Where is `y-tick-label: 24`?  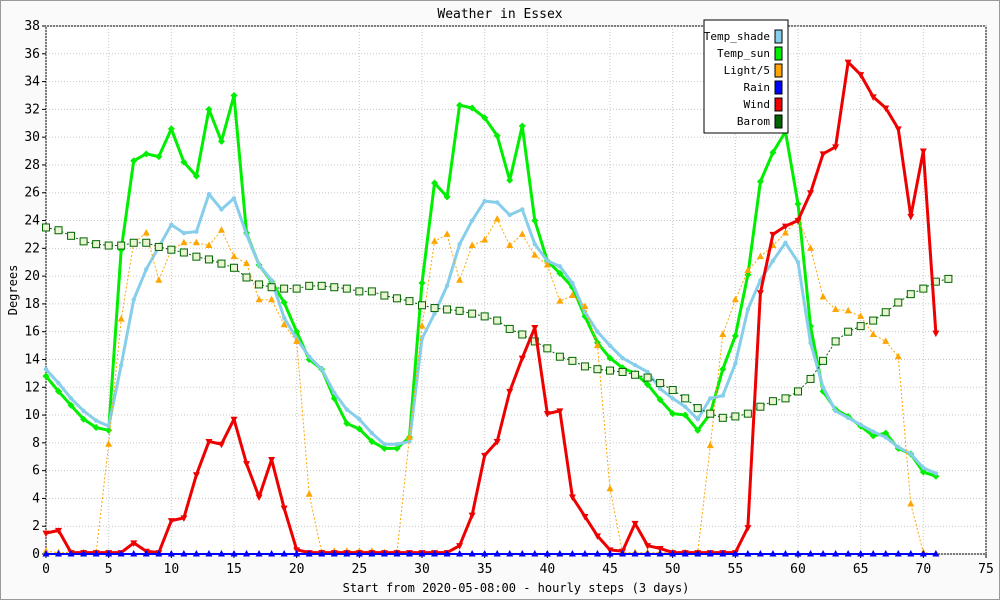 y-tick-label: 24 is located at coordinates (32, 221).